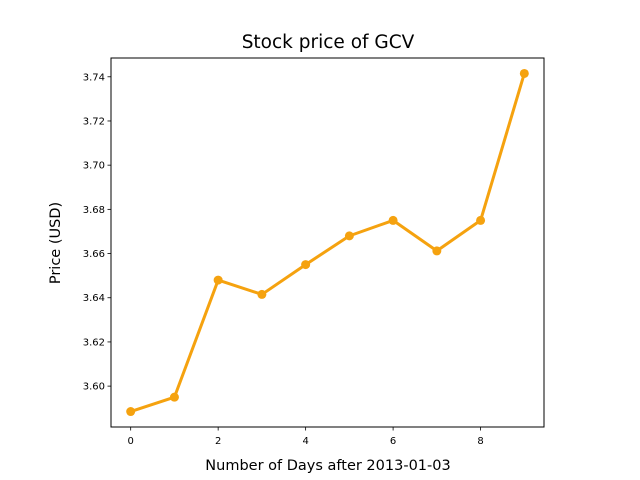  Describe the element at coordinates (328, 42) in the screenshot. I see `chart-title: Stock price of GCV` at that location.